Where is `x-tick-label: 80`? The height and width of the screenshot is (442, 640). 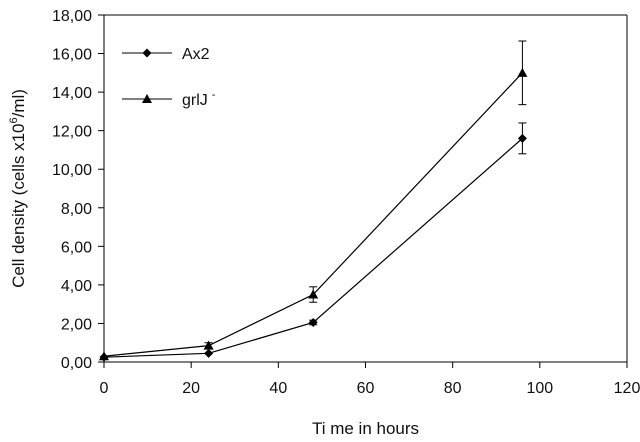
x-tick-label: 80 is located at coordinates (453, 388).